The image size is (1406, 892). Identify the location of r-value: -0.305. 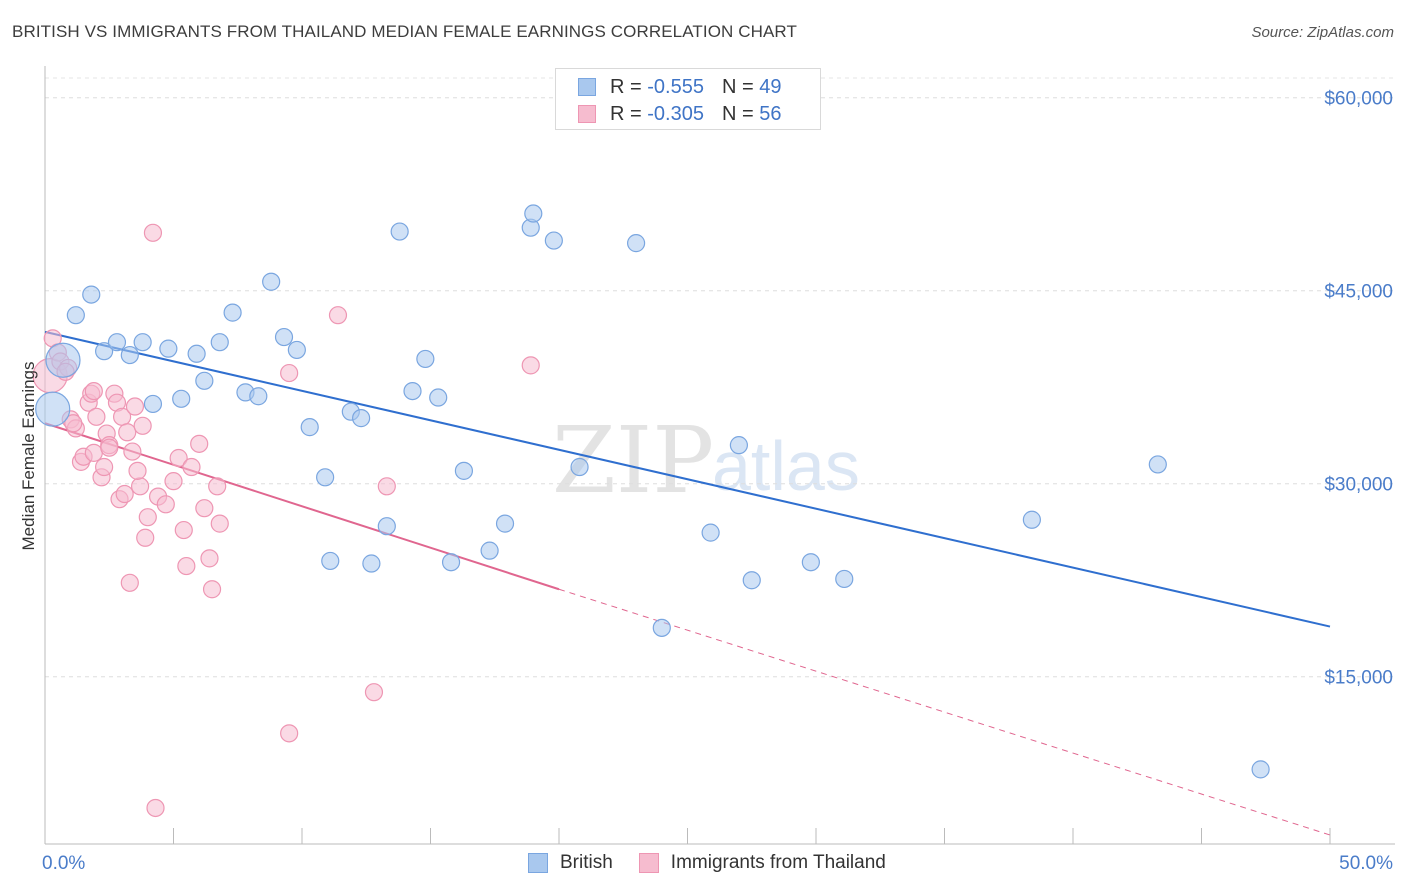
(675, 113).